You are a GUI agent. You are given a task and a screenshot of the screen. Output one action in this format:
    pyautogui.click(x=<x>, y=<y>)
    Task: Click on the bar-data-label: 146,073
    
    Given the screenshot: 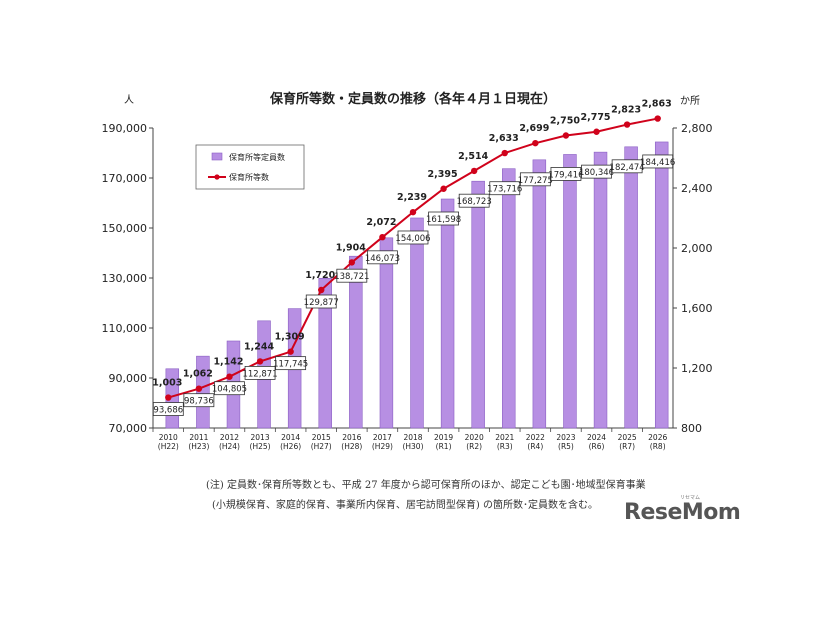 What is the action you would take?
    pyautogui.click(x=382, y=259)
    